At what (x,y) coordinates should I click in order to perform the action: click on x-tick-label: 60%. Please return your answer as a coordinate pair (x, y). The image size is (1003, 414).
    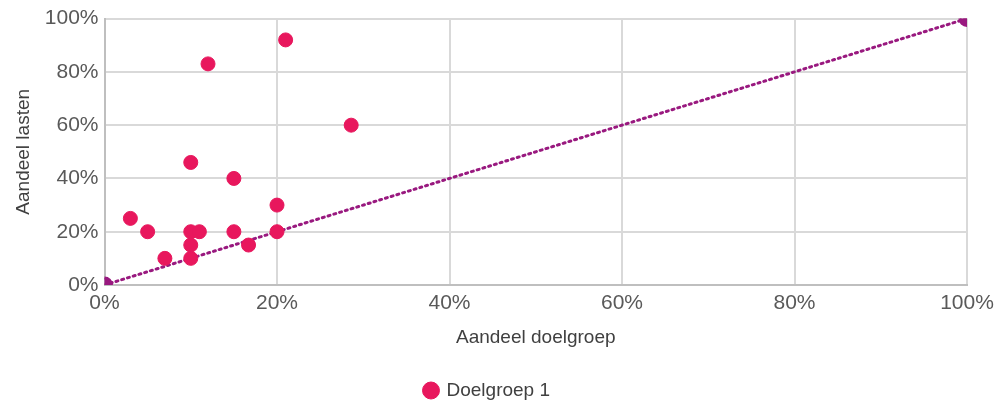
    Looking at the image, I should click on (622, 302).